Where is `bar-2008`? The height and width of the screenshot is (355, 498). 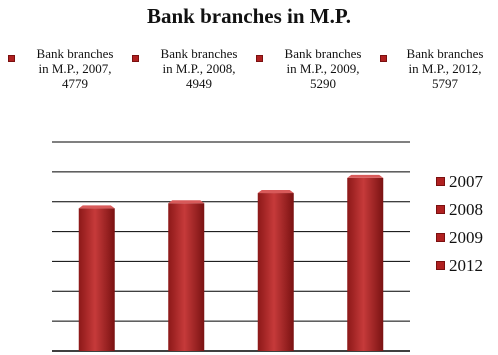 bar-2008 is located at coordinates (186, 275).